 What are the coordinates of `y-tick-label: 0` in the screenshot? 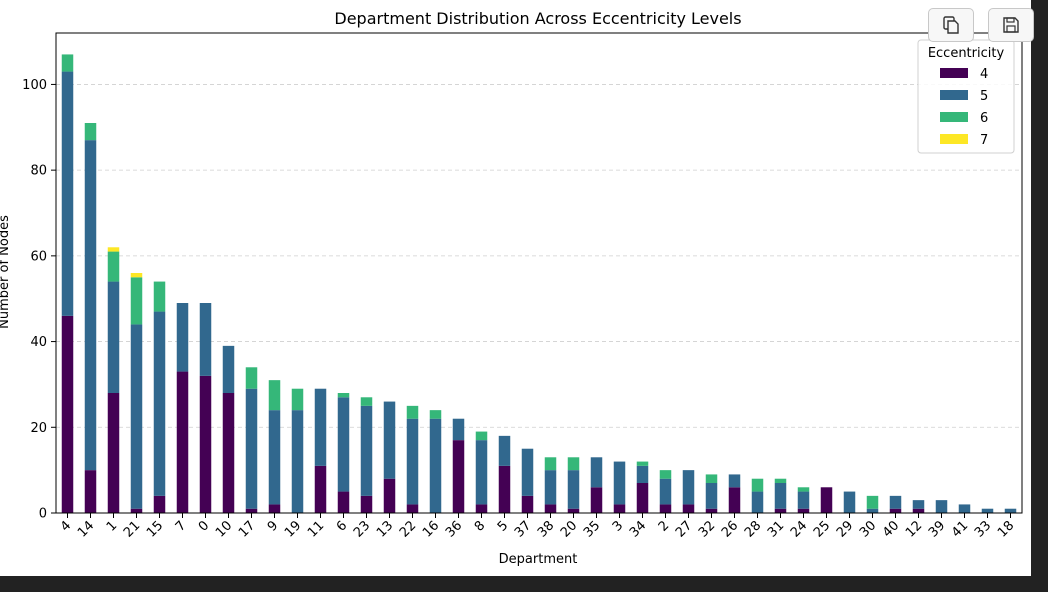 It's located at (43, 514).